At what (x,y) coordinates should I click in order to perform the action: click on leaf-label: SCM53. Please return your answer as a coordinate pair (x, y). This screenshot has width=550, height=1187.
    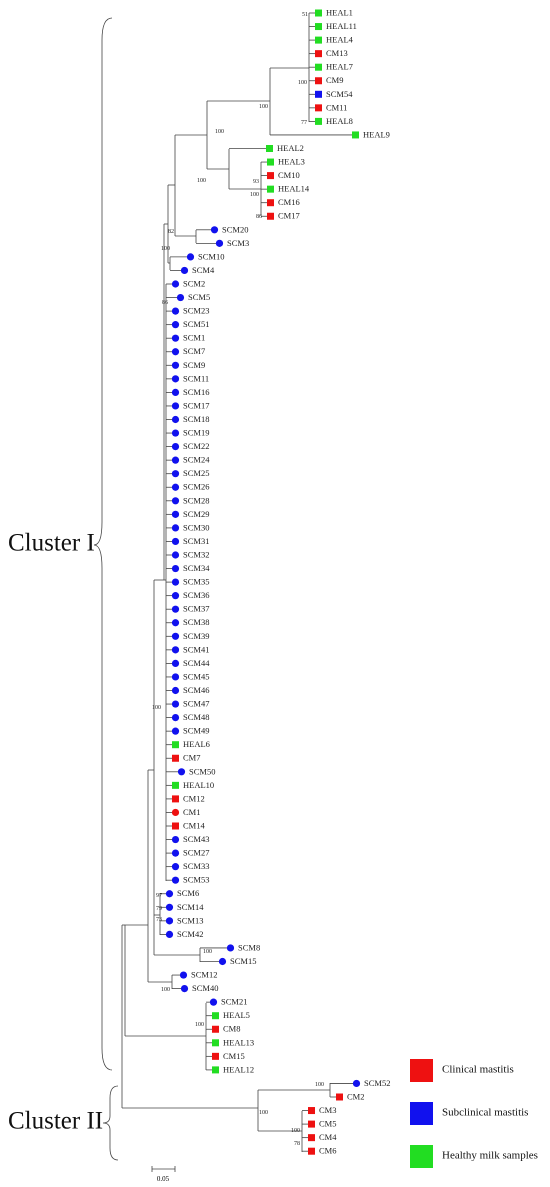
    Looking at the image, I should click on (196, 880).